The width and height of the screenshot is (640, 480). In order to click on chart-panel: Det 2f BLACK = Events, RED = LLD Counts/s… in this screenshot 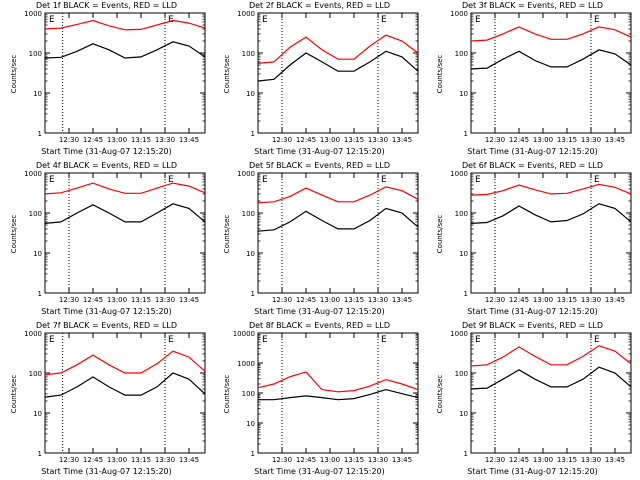, I will do `click(319, 80)`.